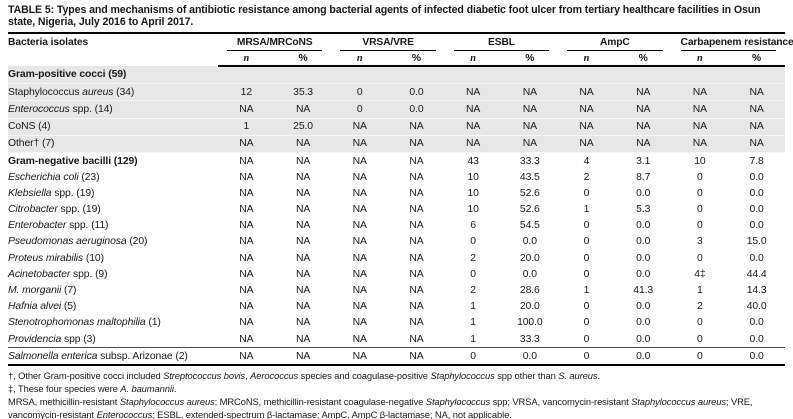  I want to click on bacteria-name: Proteus mirabilis (10), so click(56, 258).